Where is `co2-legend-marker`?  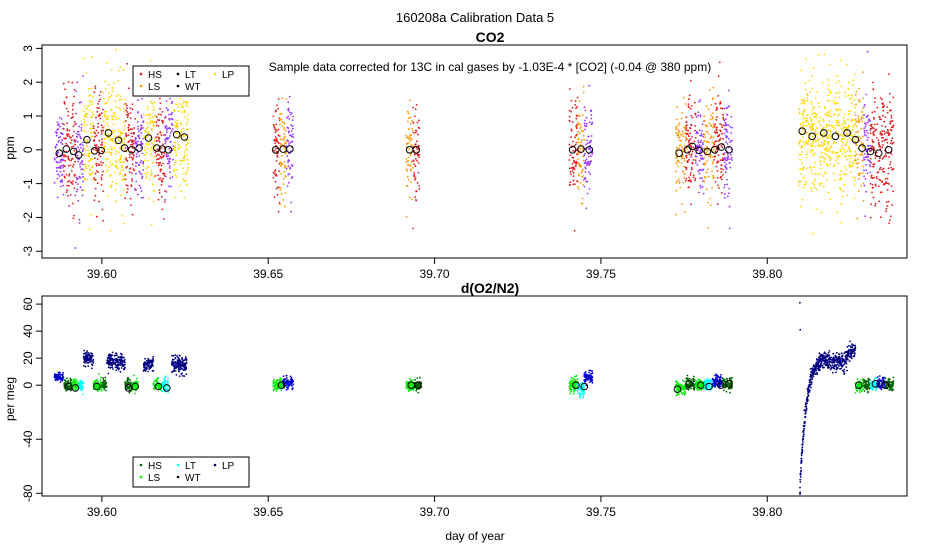 co2-legend-marker is located at coordinates (178, 86).